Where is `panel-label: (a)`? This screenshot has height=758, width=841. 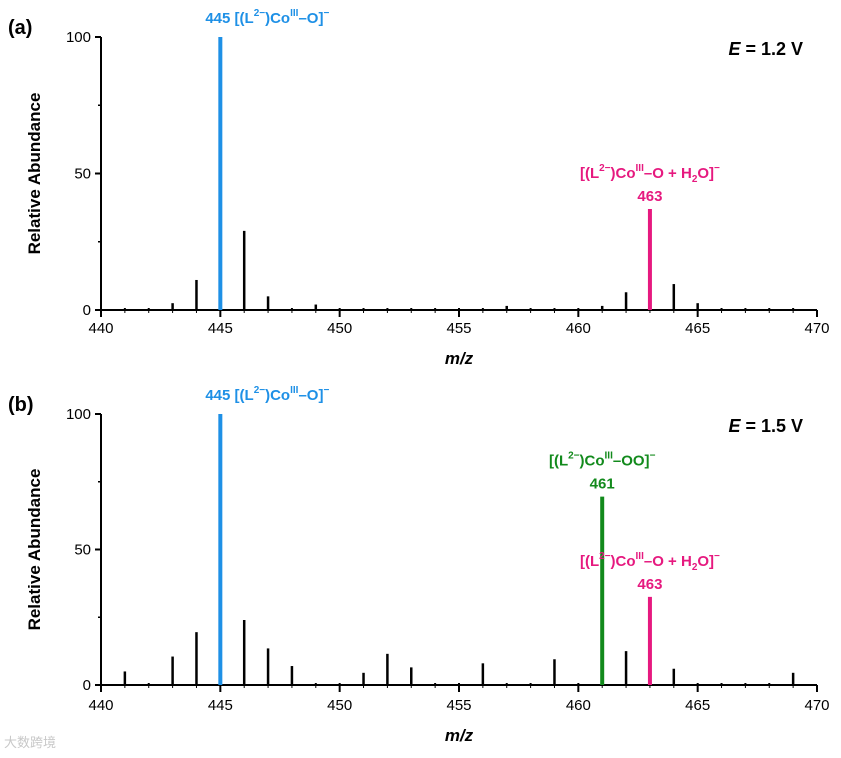
panel-label: (a) is located at coordinates (20, 28).